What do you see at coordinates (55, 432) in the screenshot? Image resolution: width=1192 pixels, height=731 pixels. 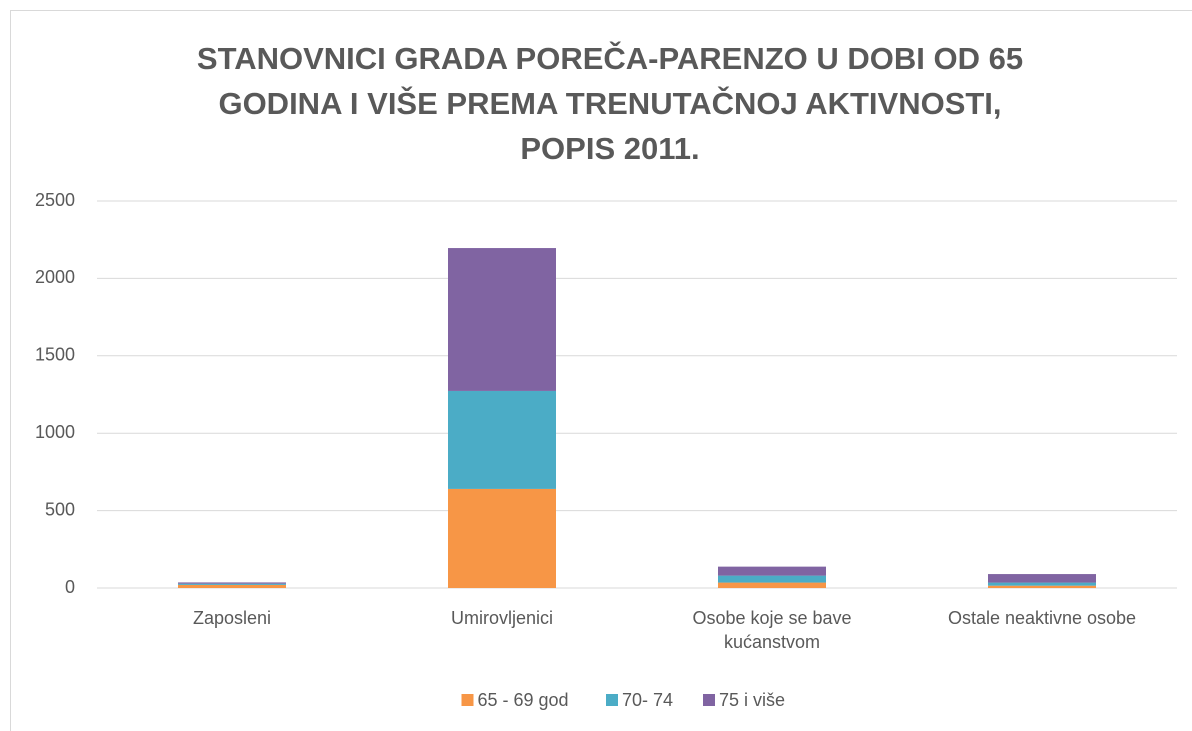 I see `y-tick-label: 1000` at bounding box center [55, 432].